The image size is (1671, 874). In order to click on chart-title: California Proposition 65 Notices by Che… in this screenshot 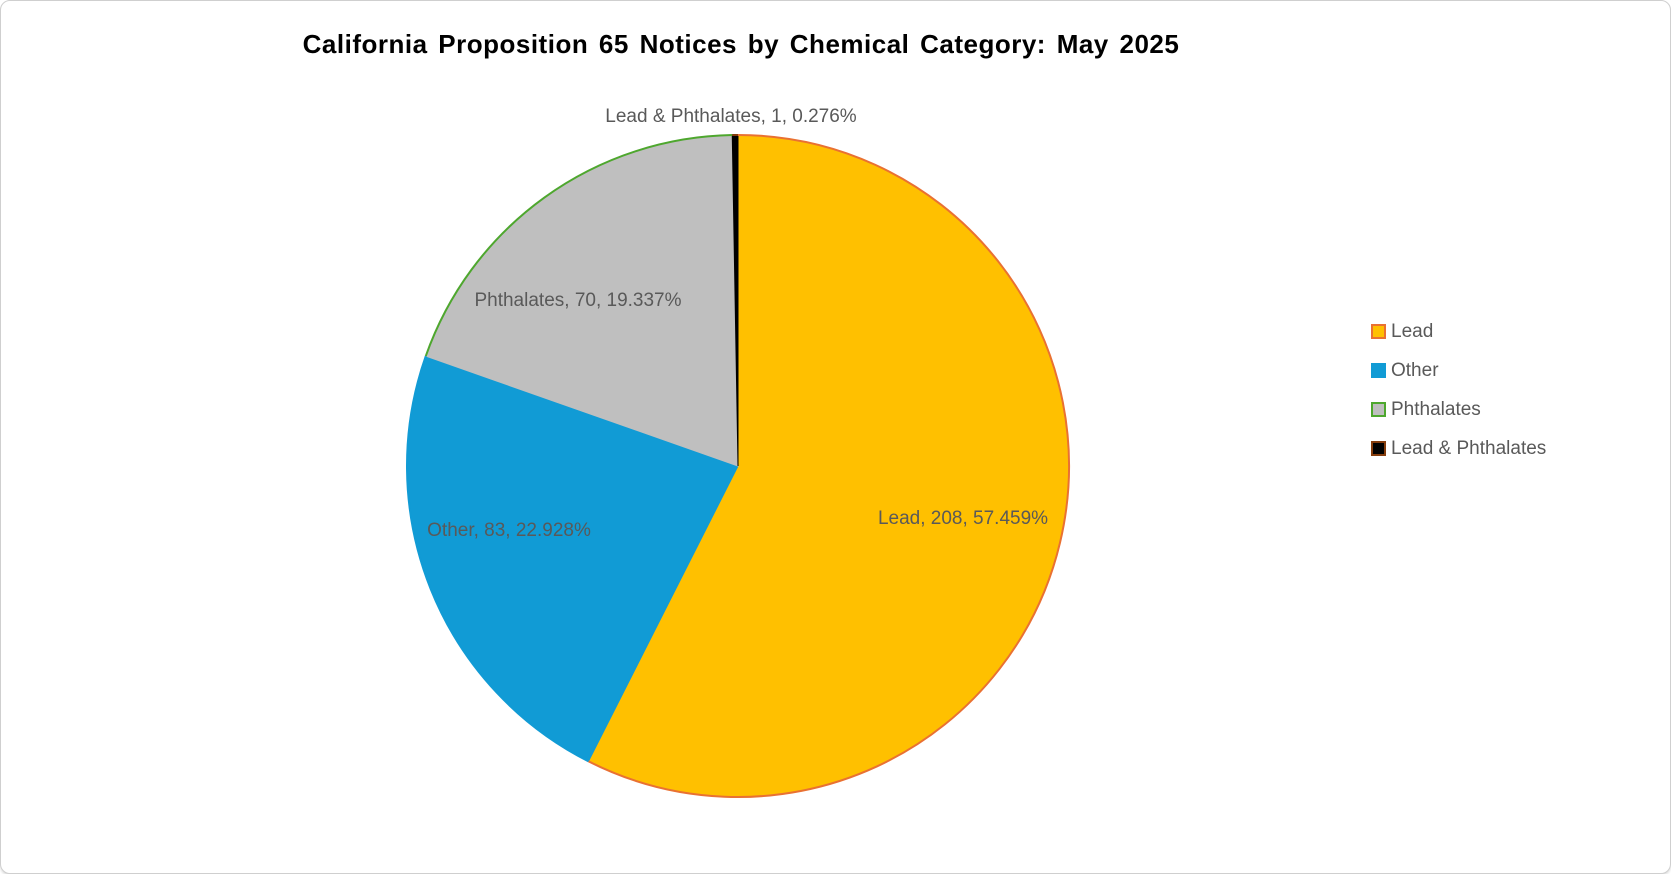, I will do `click(741, 44)`.